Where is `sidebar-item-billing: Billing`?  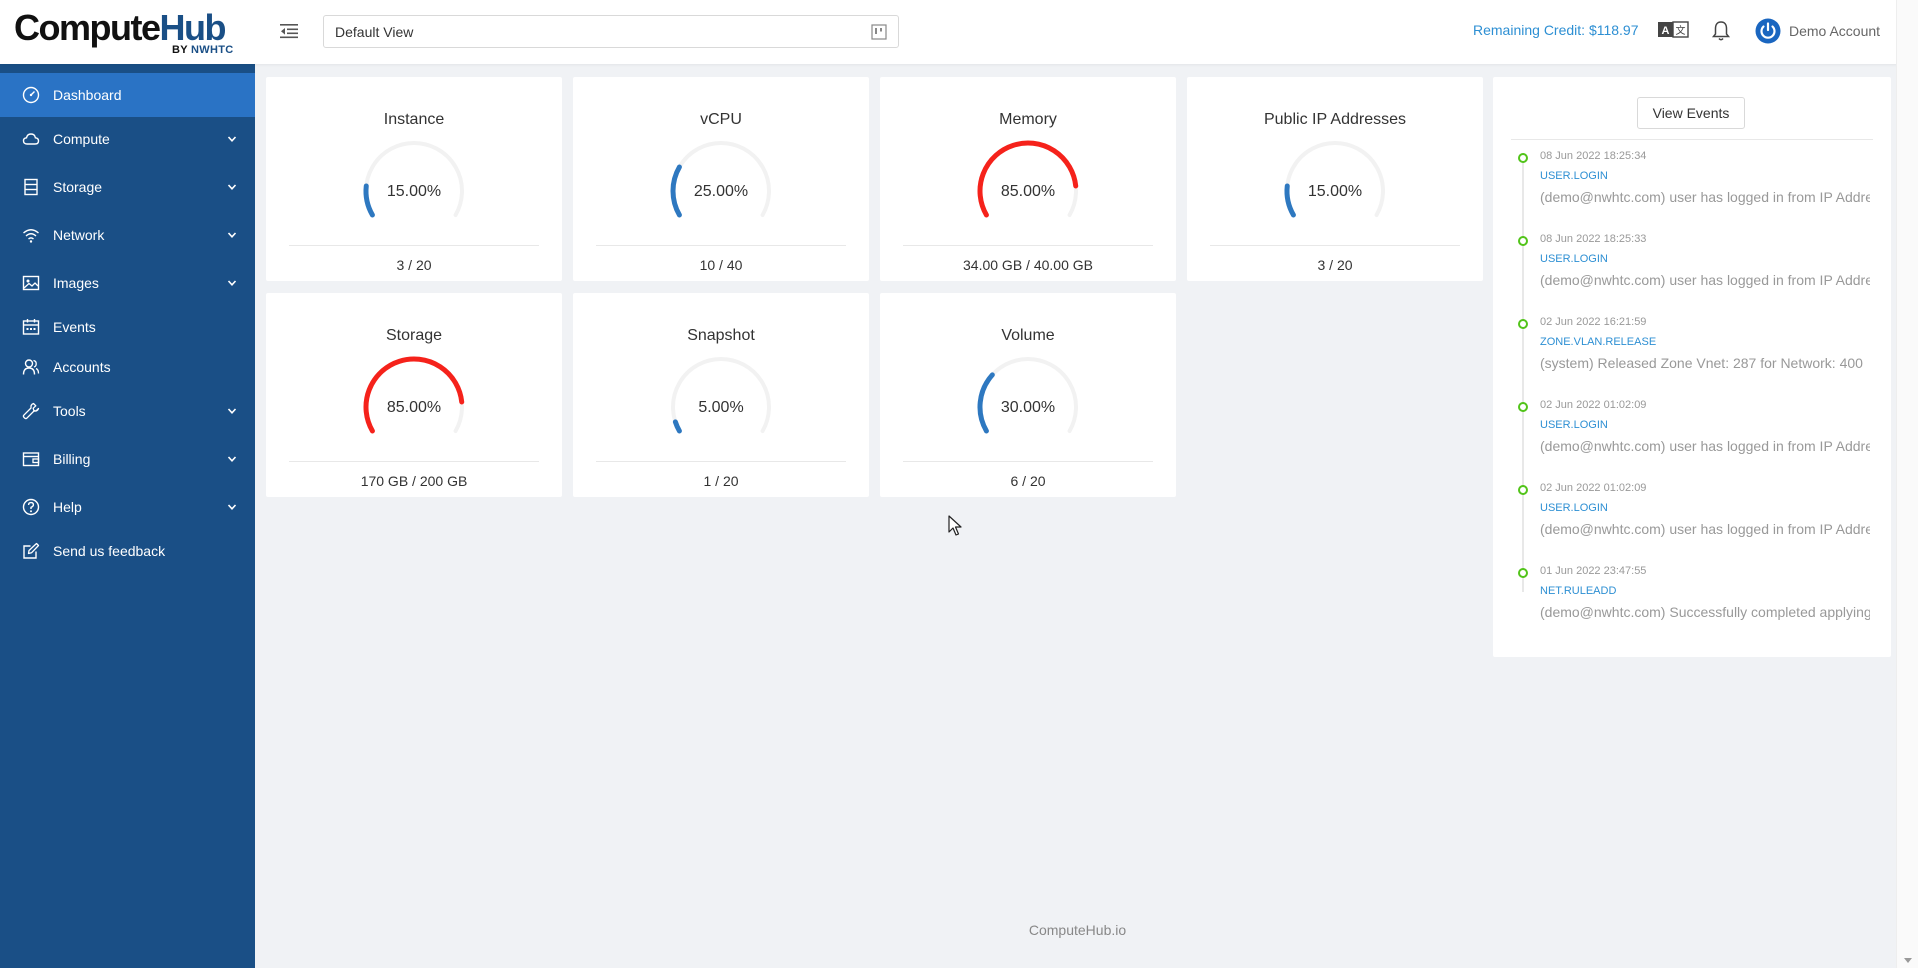
sidebar-item-billing: Billing is located at coordinates (127, 459).